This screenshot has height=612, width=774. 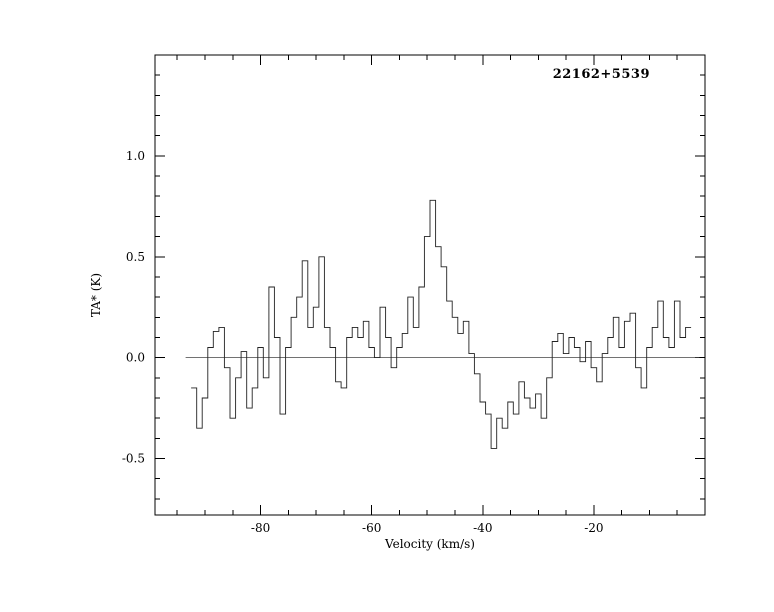 I want to click on x-tick-label: -20, so click(x=593, y=528).